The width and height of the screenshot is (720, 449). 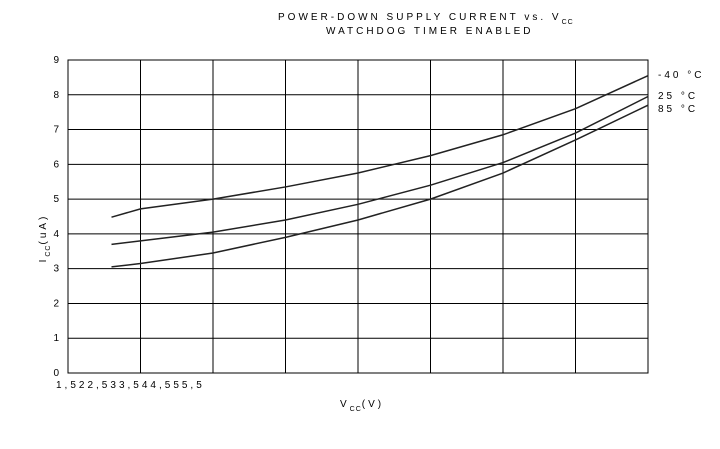 What do you see at coordinates (356, 409) in the screenshot?
I see `x-label-subscript: CC` at bounding box center [356, 409].